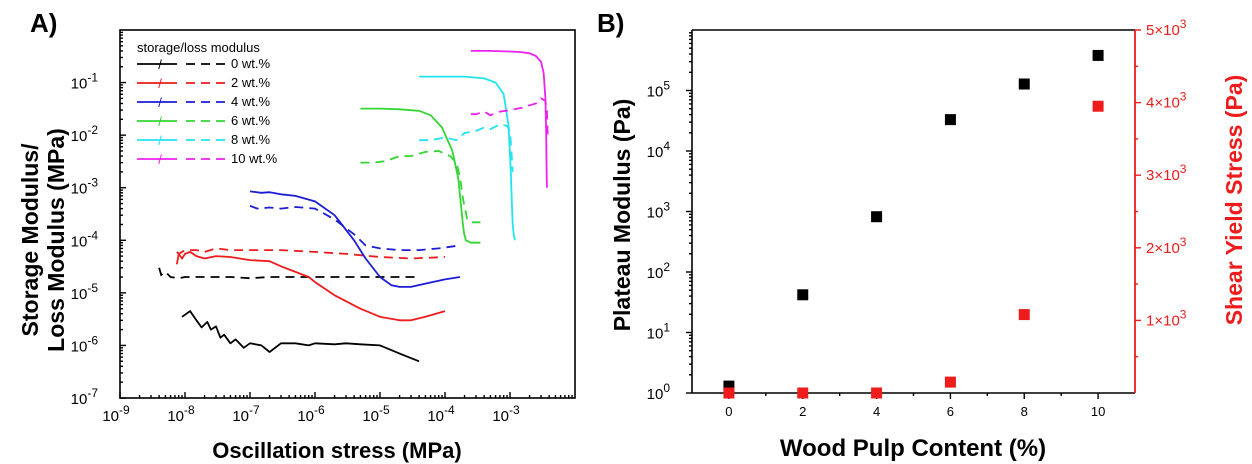 The height and width of the screenshot is (464, 1252). I want to click on y-tick-label: 10⁻⁴, so click(85, 239).